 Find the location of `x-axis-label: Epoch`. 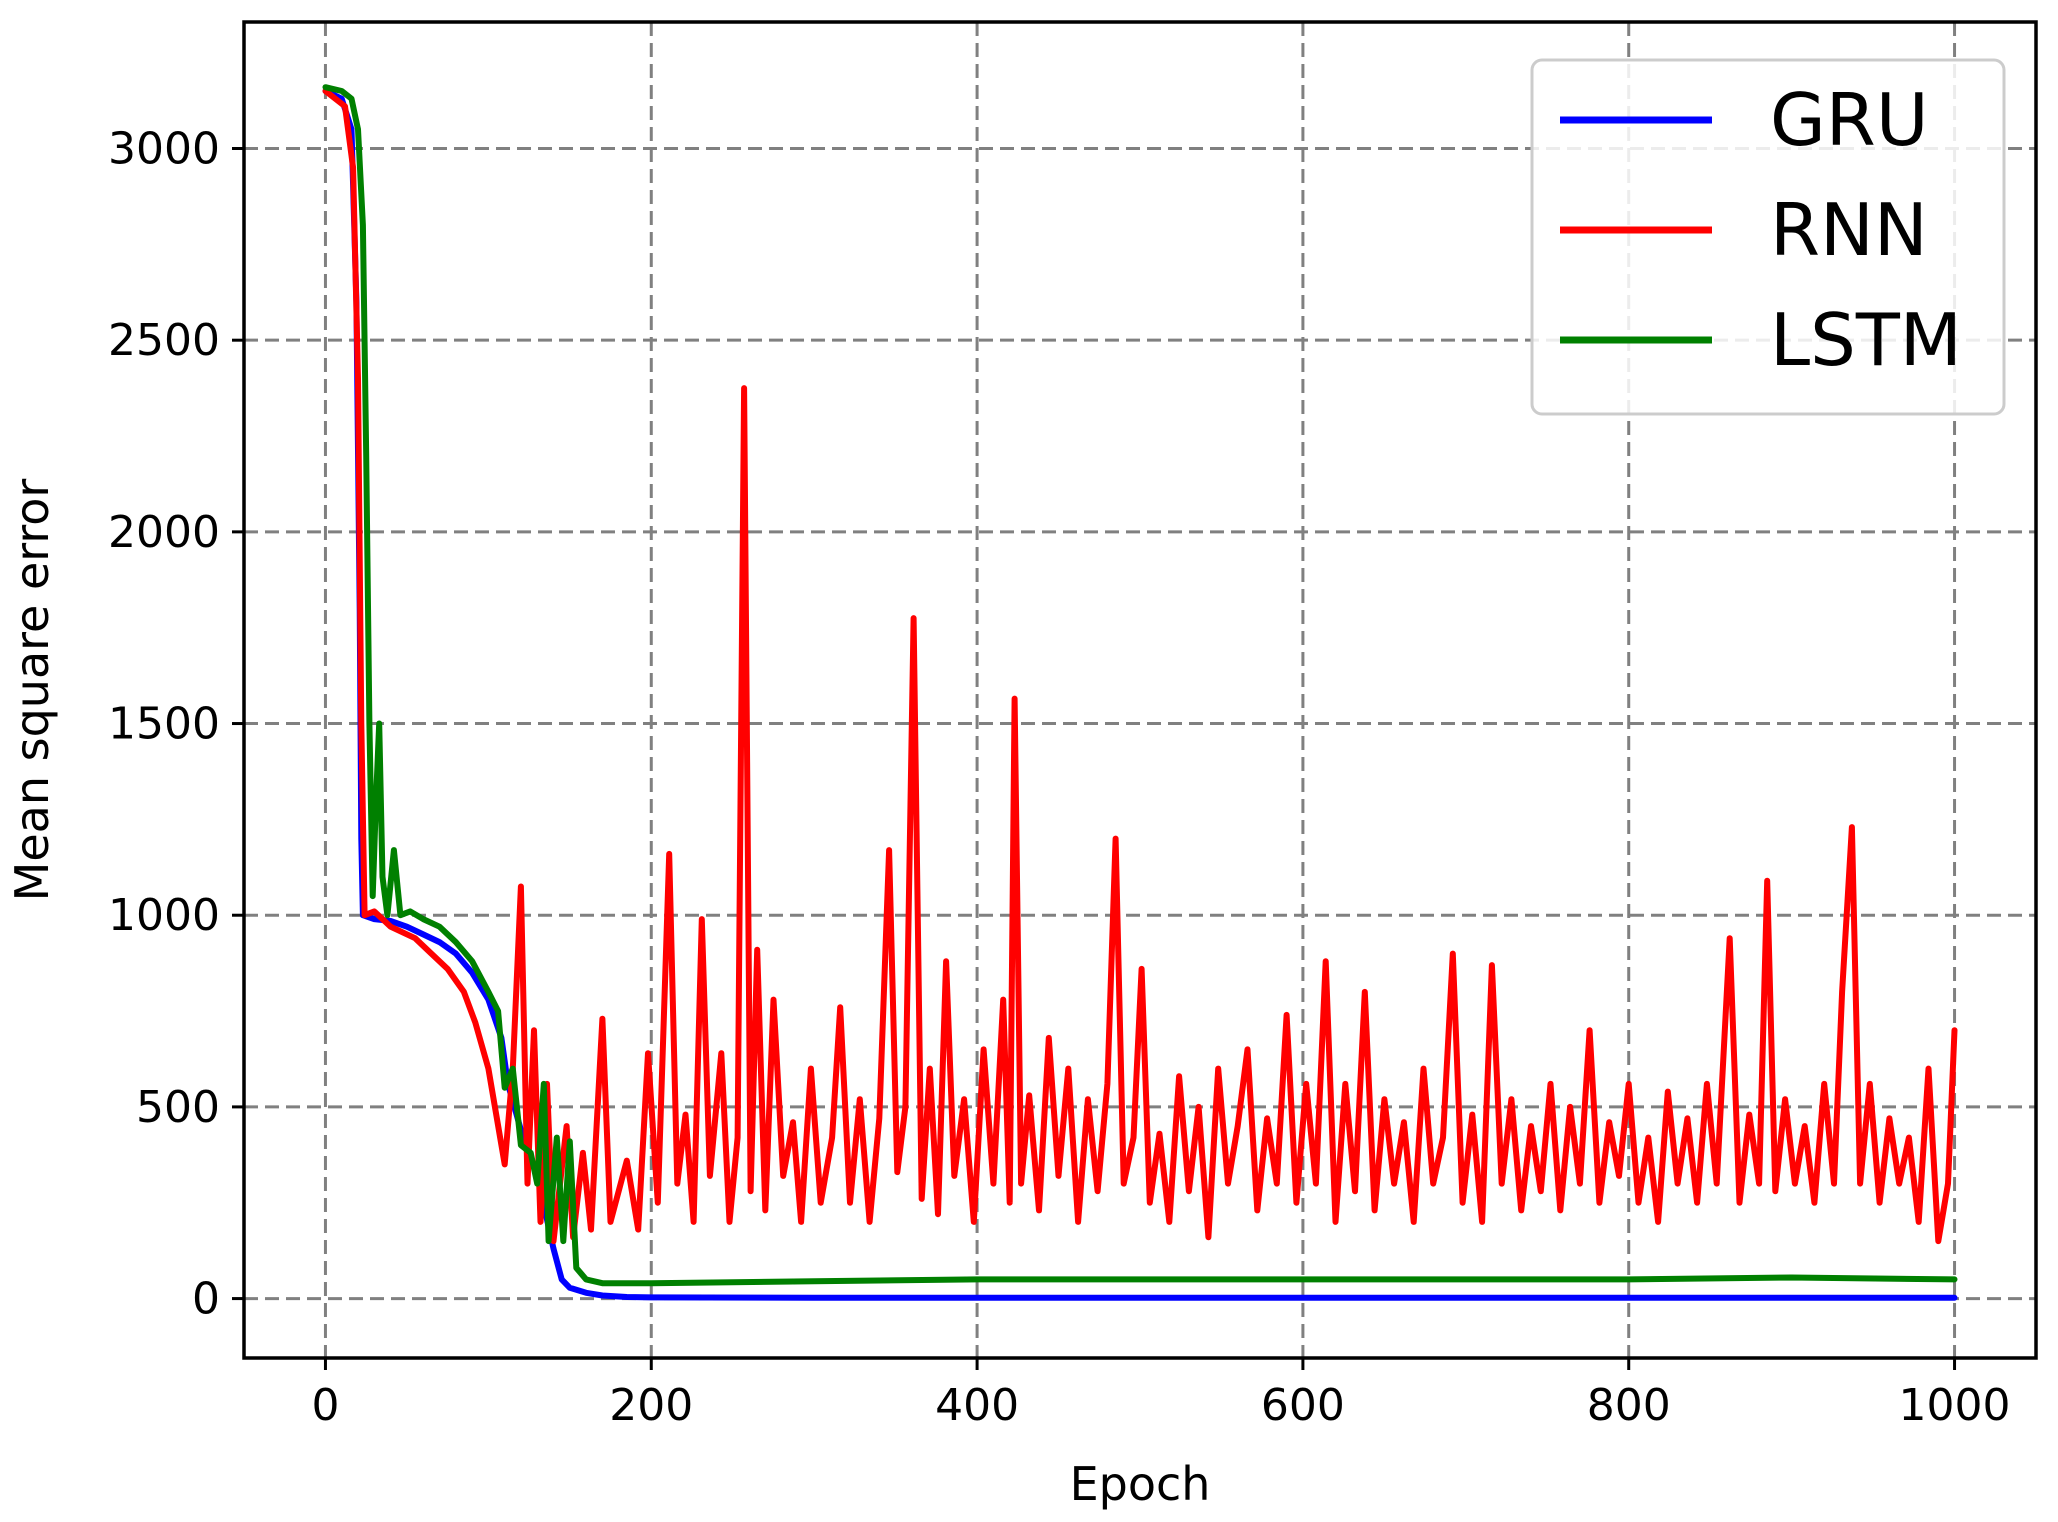

x-axis-label: Epoch is located at coordinates (1140, 1484).